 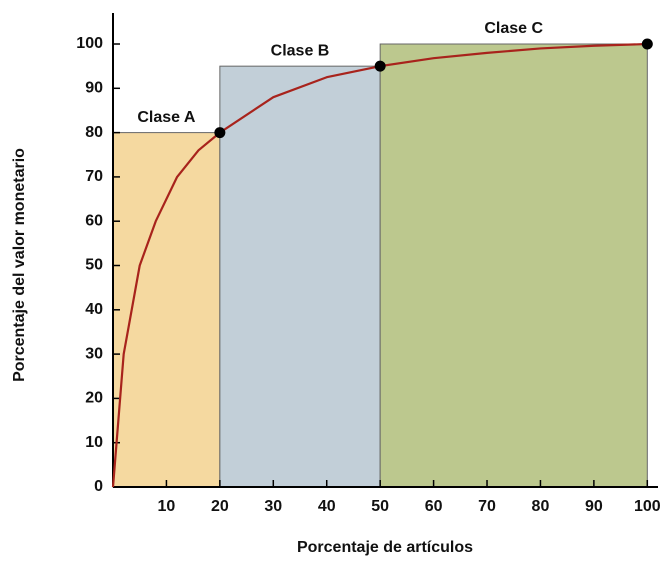 I want to click on x-tick-label: 100, so click(x=647, y=506).